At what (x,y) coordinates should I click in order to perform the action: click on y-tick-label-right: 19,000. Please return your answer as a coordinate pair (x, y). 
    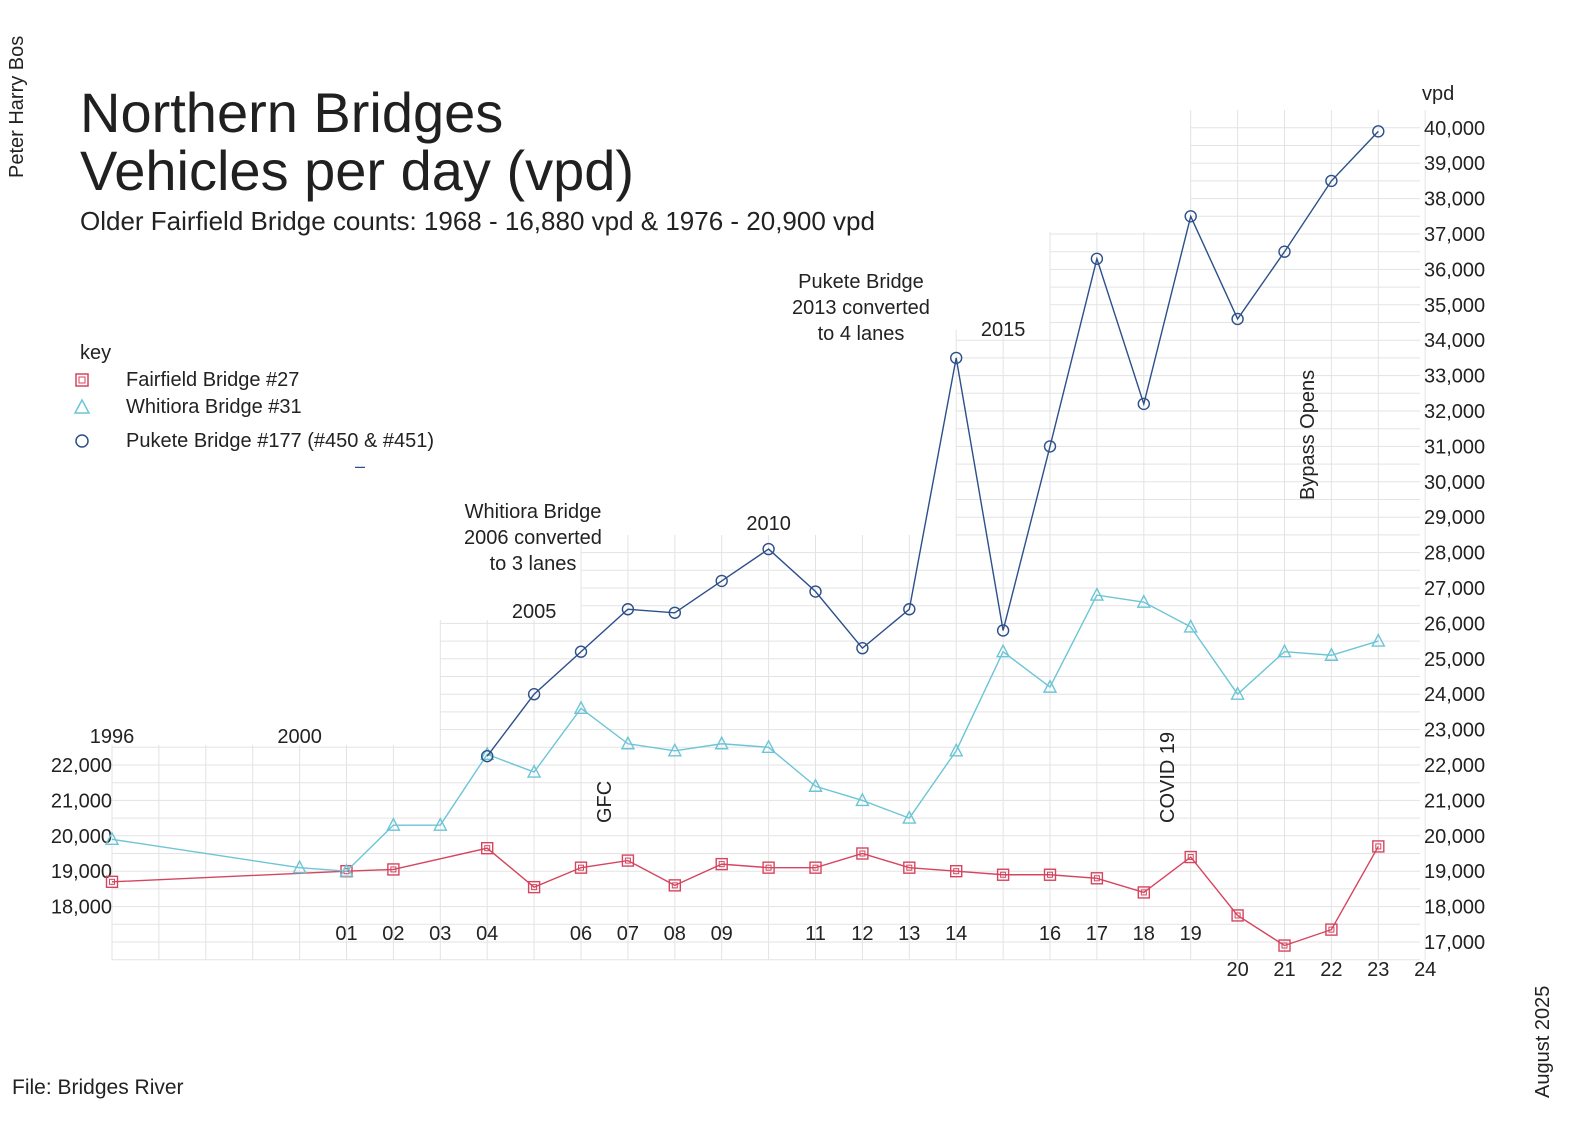
    Looking at the image, I should click on (1454, 872).